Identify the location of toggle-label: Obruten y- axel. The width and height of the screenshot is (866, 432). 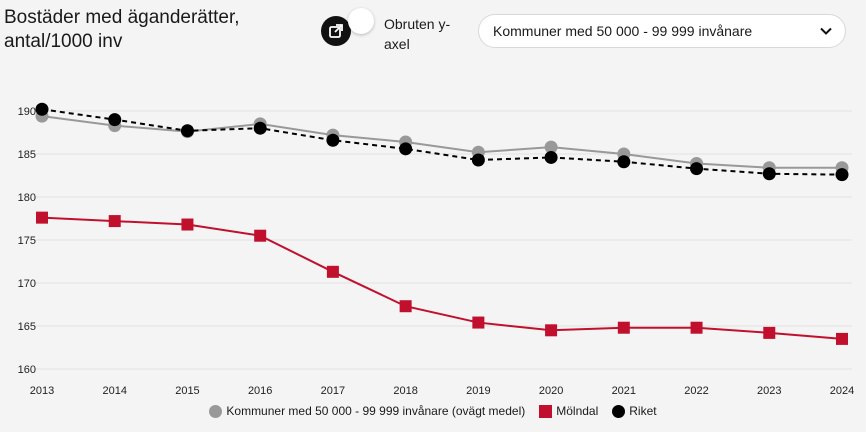
(429, 34).